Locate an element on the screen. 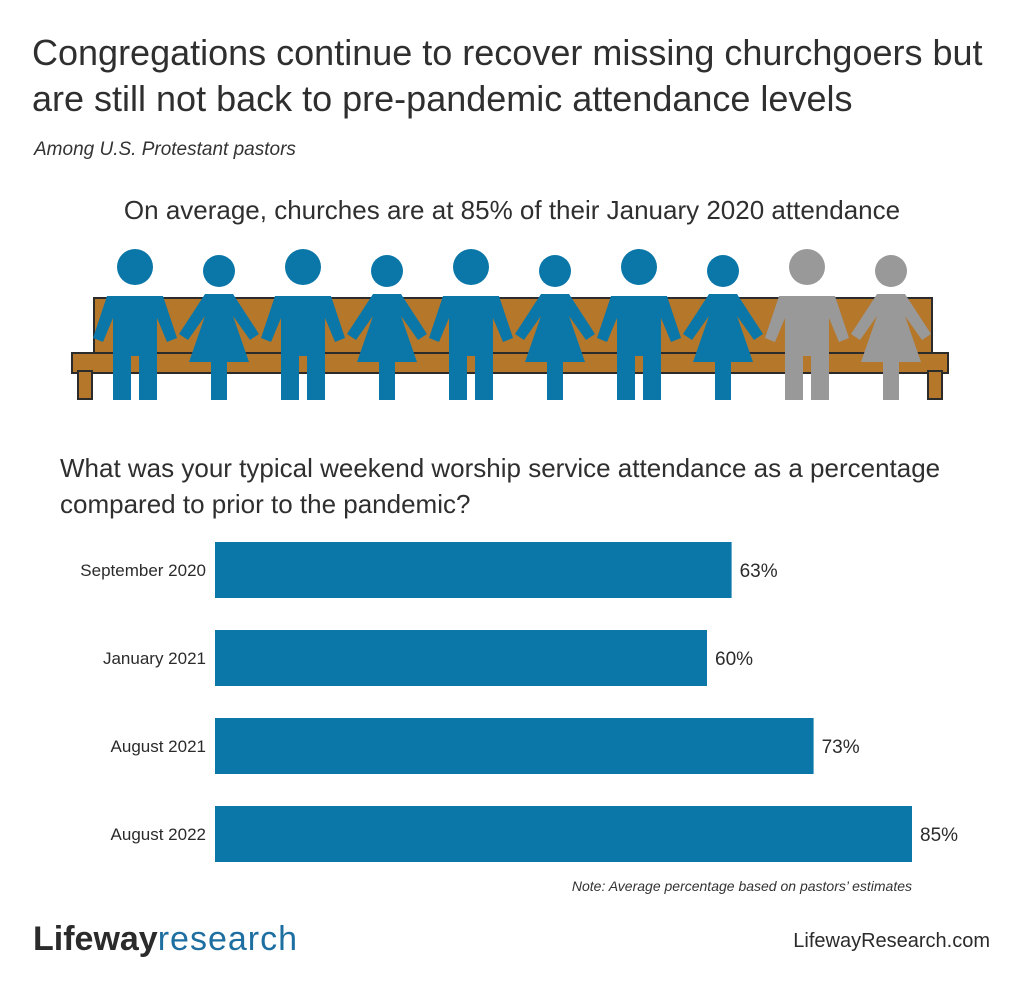  brand-logo: Lifewayresearch is located at coordinates (165, 939).